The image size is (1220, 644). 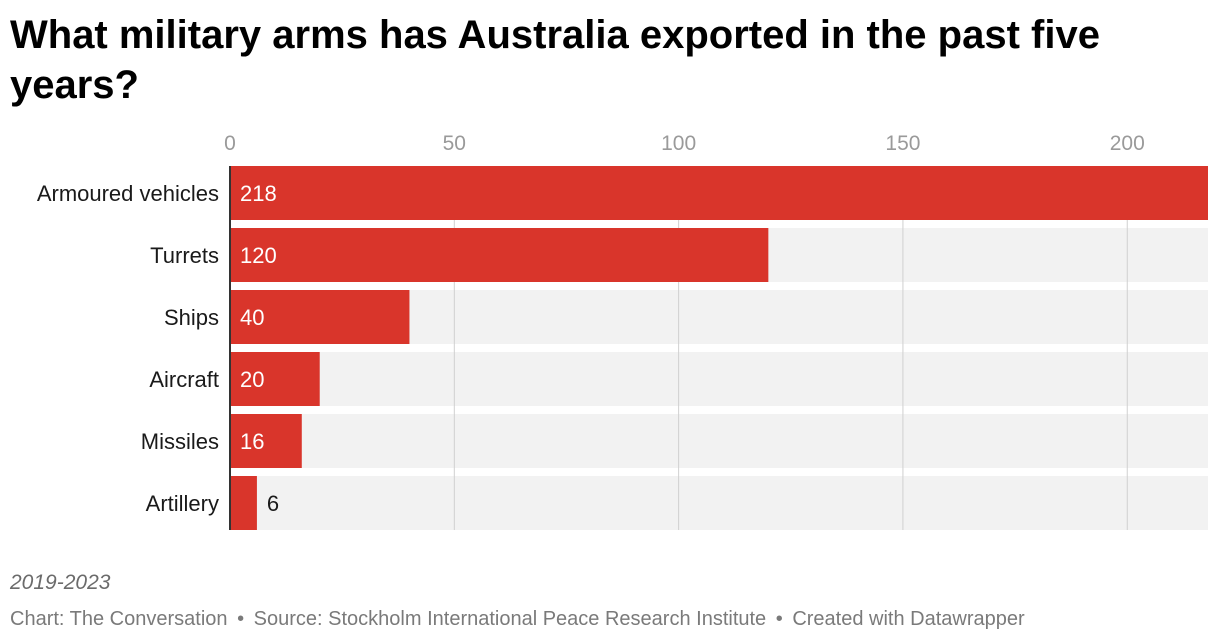 I want to click on bar-turrets, so click(x=499, y=255).